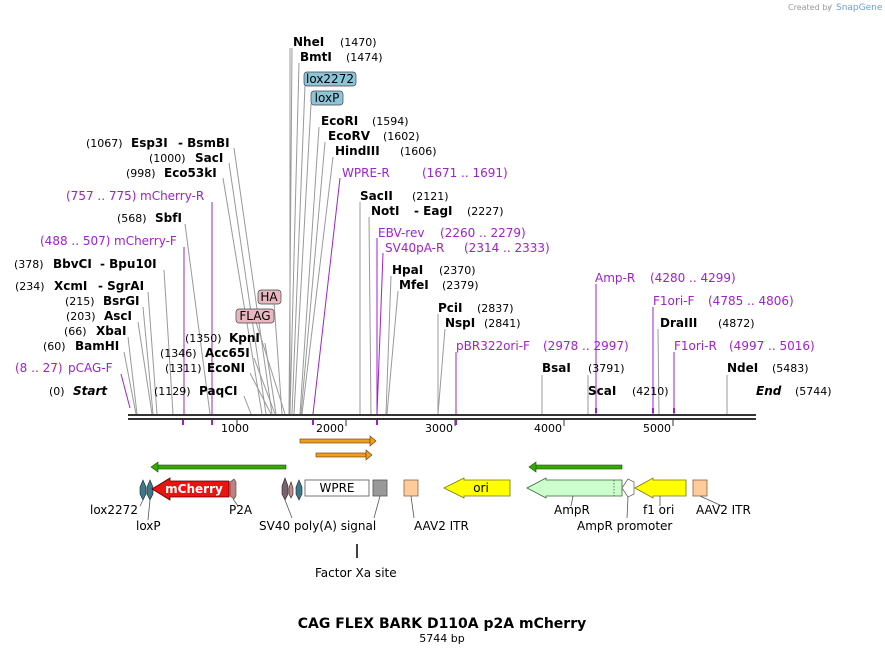 The width and height of the screenshot is (885, 654). What do you see at coordinates (476, 308) in the screenshot?
I see `enzyme-pcii: PciI (2837)` at bounding box center [476, 308].